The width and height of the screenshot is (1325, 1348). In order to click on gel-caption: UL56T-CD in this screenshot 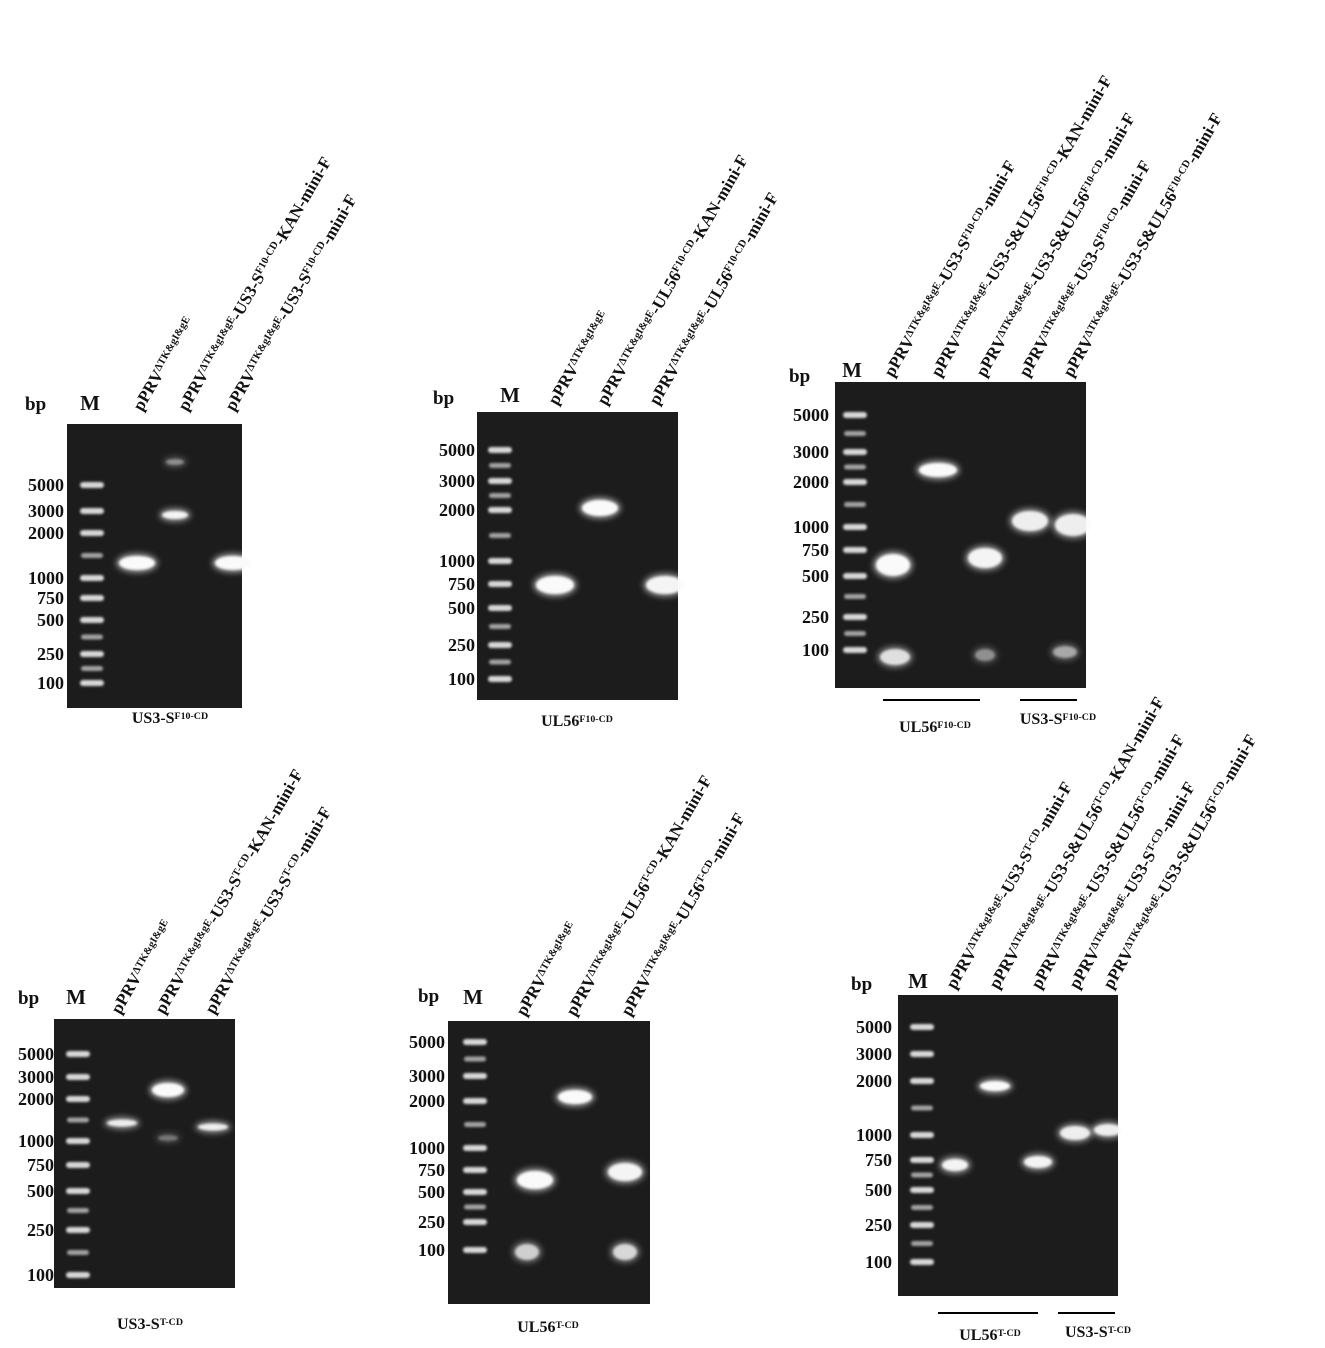, I will do `click(548, 1327)`.